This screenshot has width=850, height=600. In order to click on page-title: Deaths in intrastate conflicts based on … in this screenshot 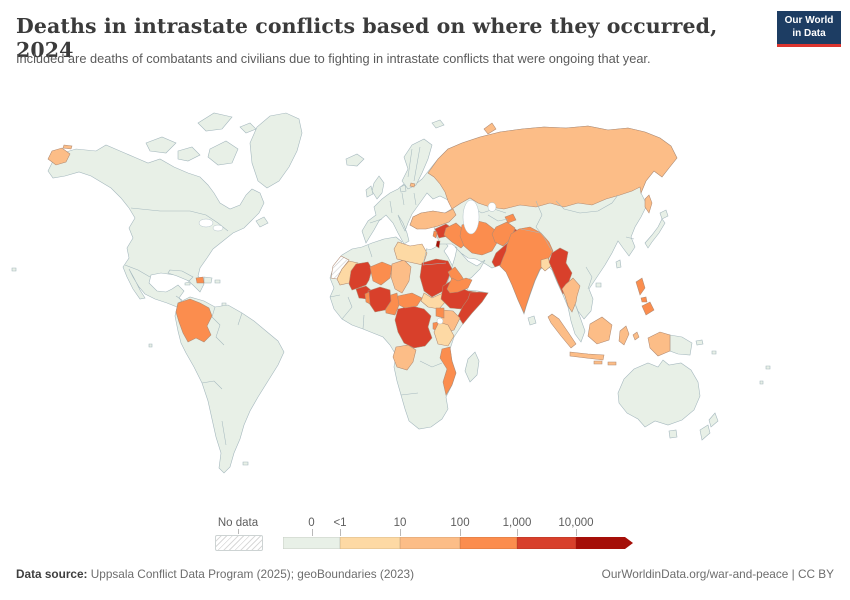, I will do `click(367, 38)`.